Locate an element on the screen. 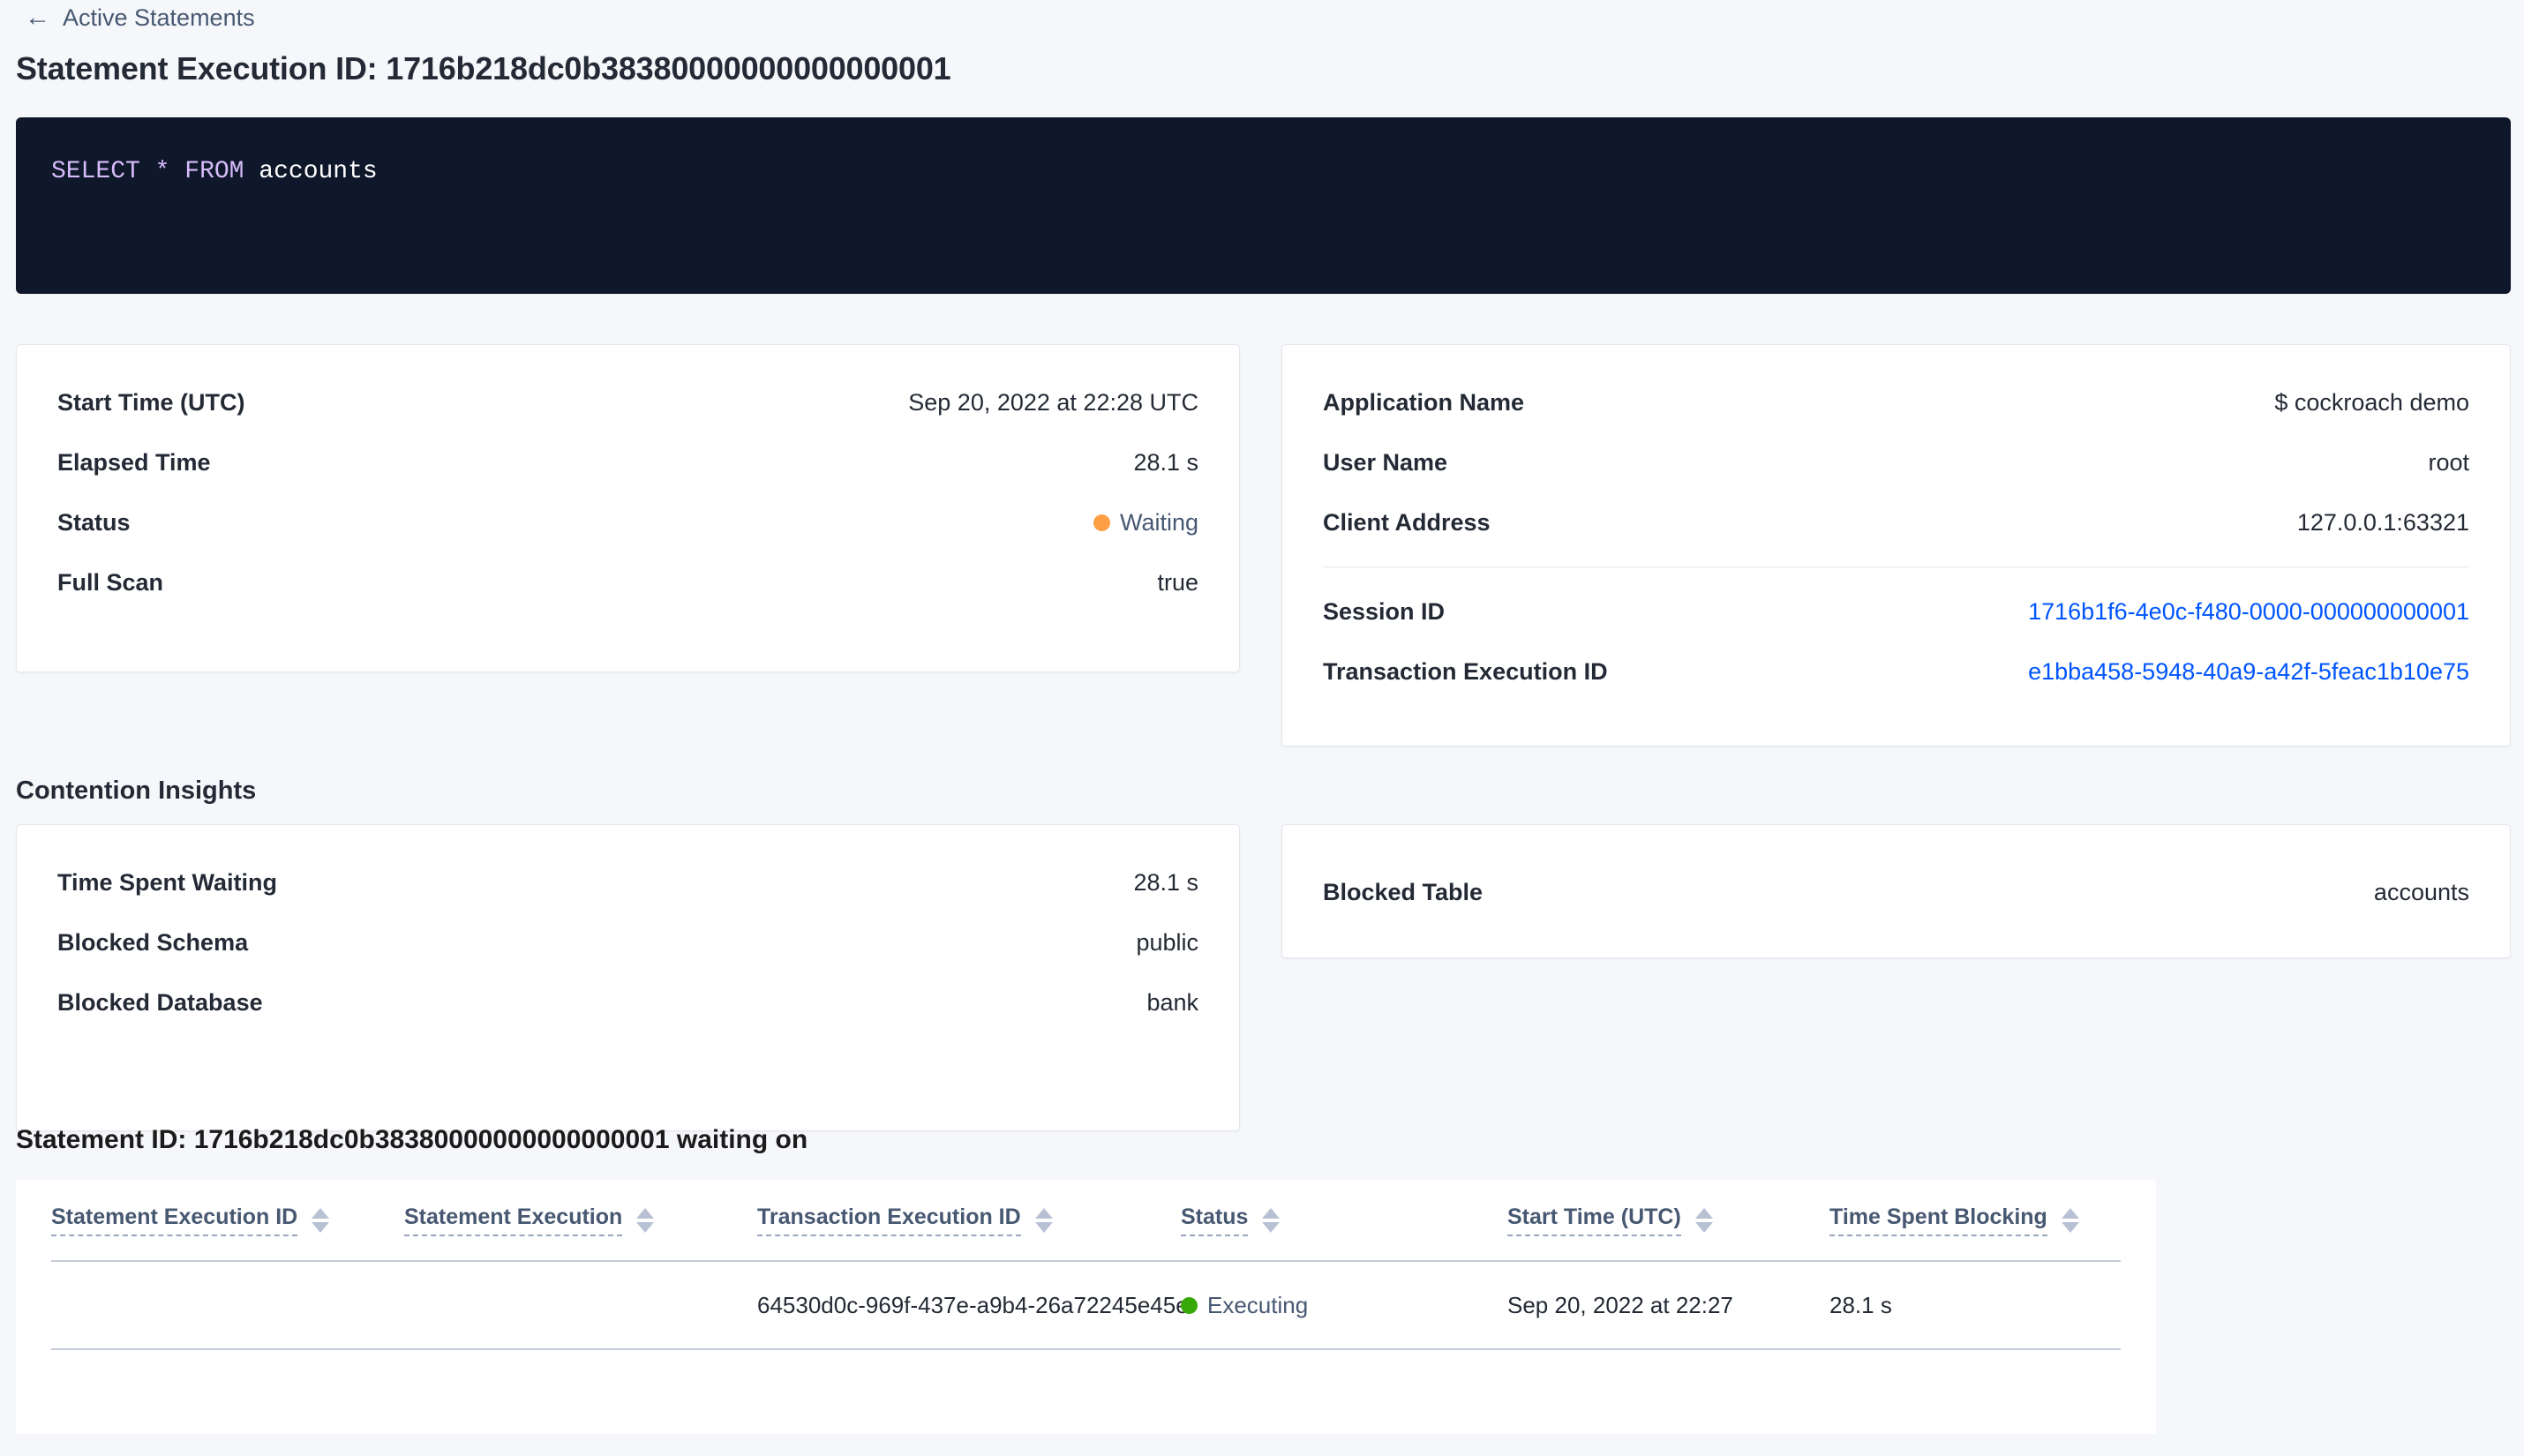  contention-right-rows: Blocked Table accounts is located at coordinates (1896, 873).